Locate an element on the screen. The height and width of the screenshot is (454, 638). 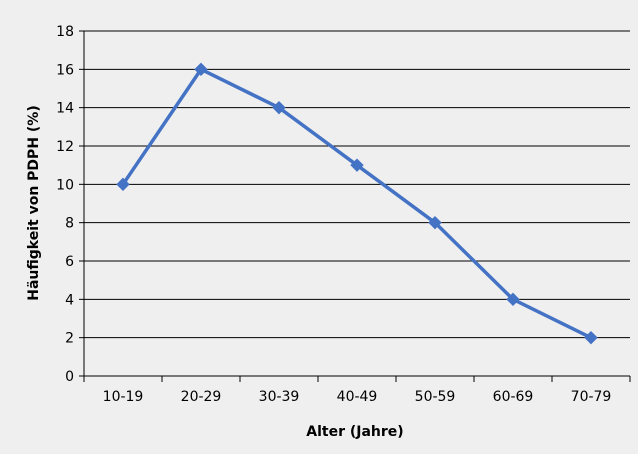
y-tick-label-14: 14 is located at coordinates (65, 109).